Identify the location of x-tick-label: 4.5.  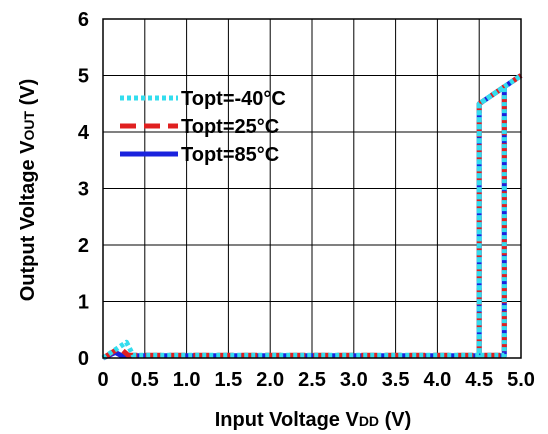
(479, 380).